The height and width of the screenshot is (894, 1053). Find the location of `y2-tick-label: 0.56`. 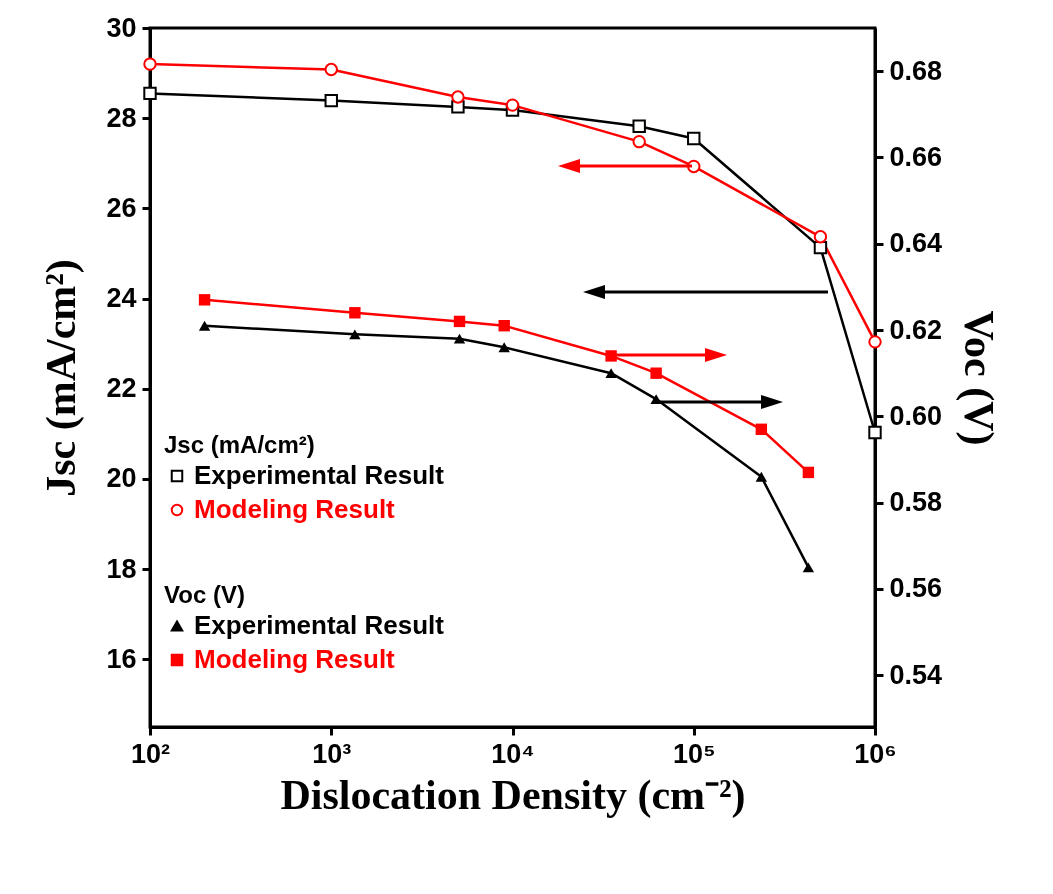

y2-tick-label: 0.56 is located at coordinates (916, 588).